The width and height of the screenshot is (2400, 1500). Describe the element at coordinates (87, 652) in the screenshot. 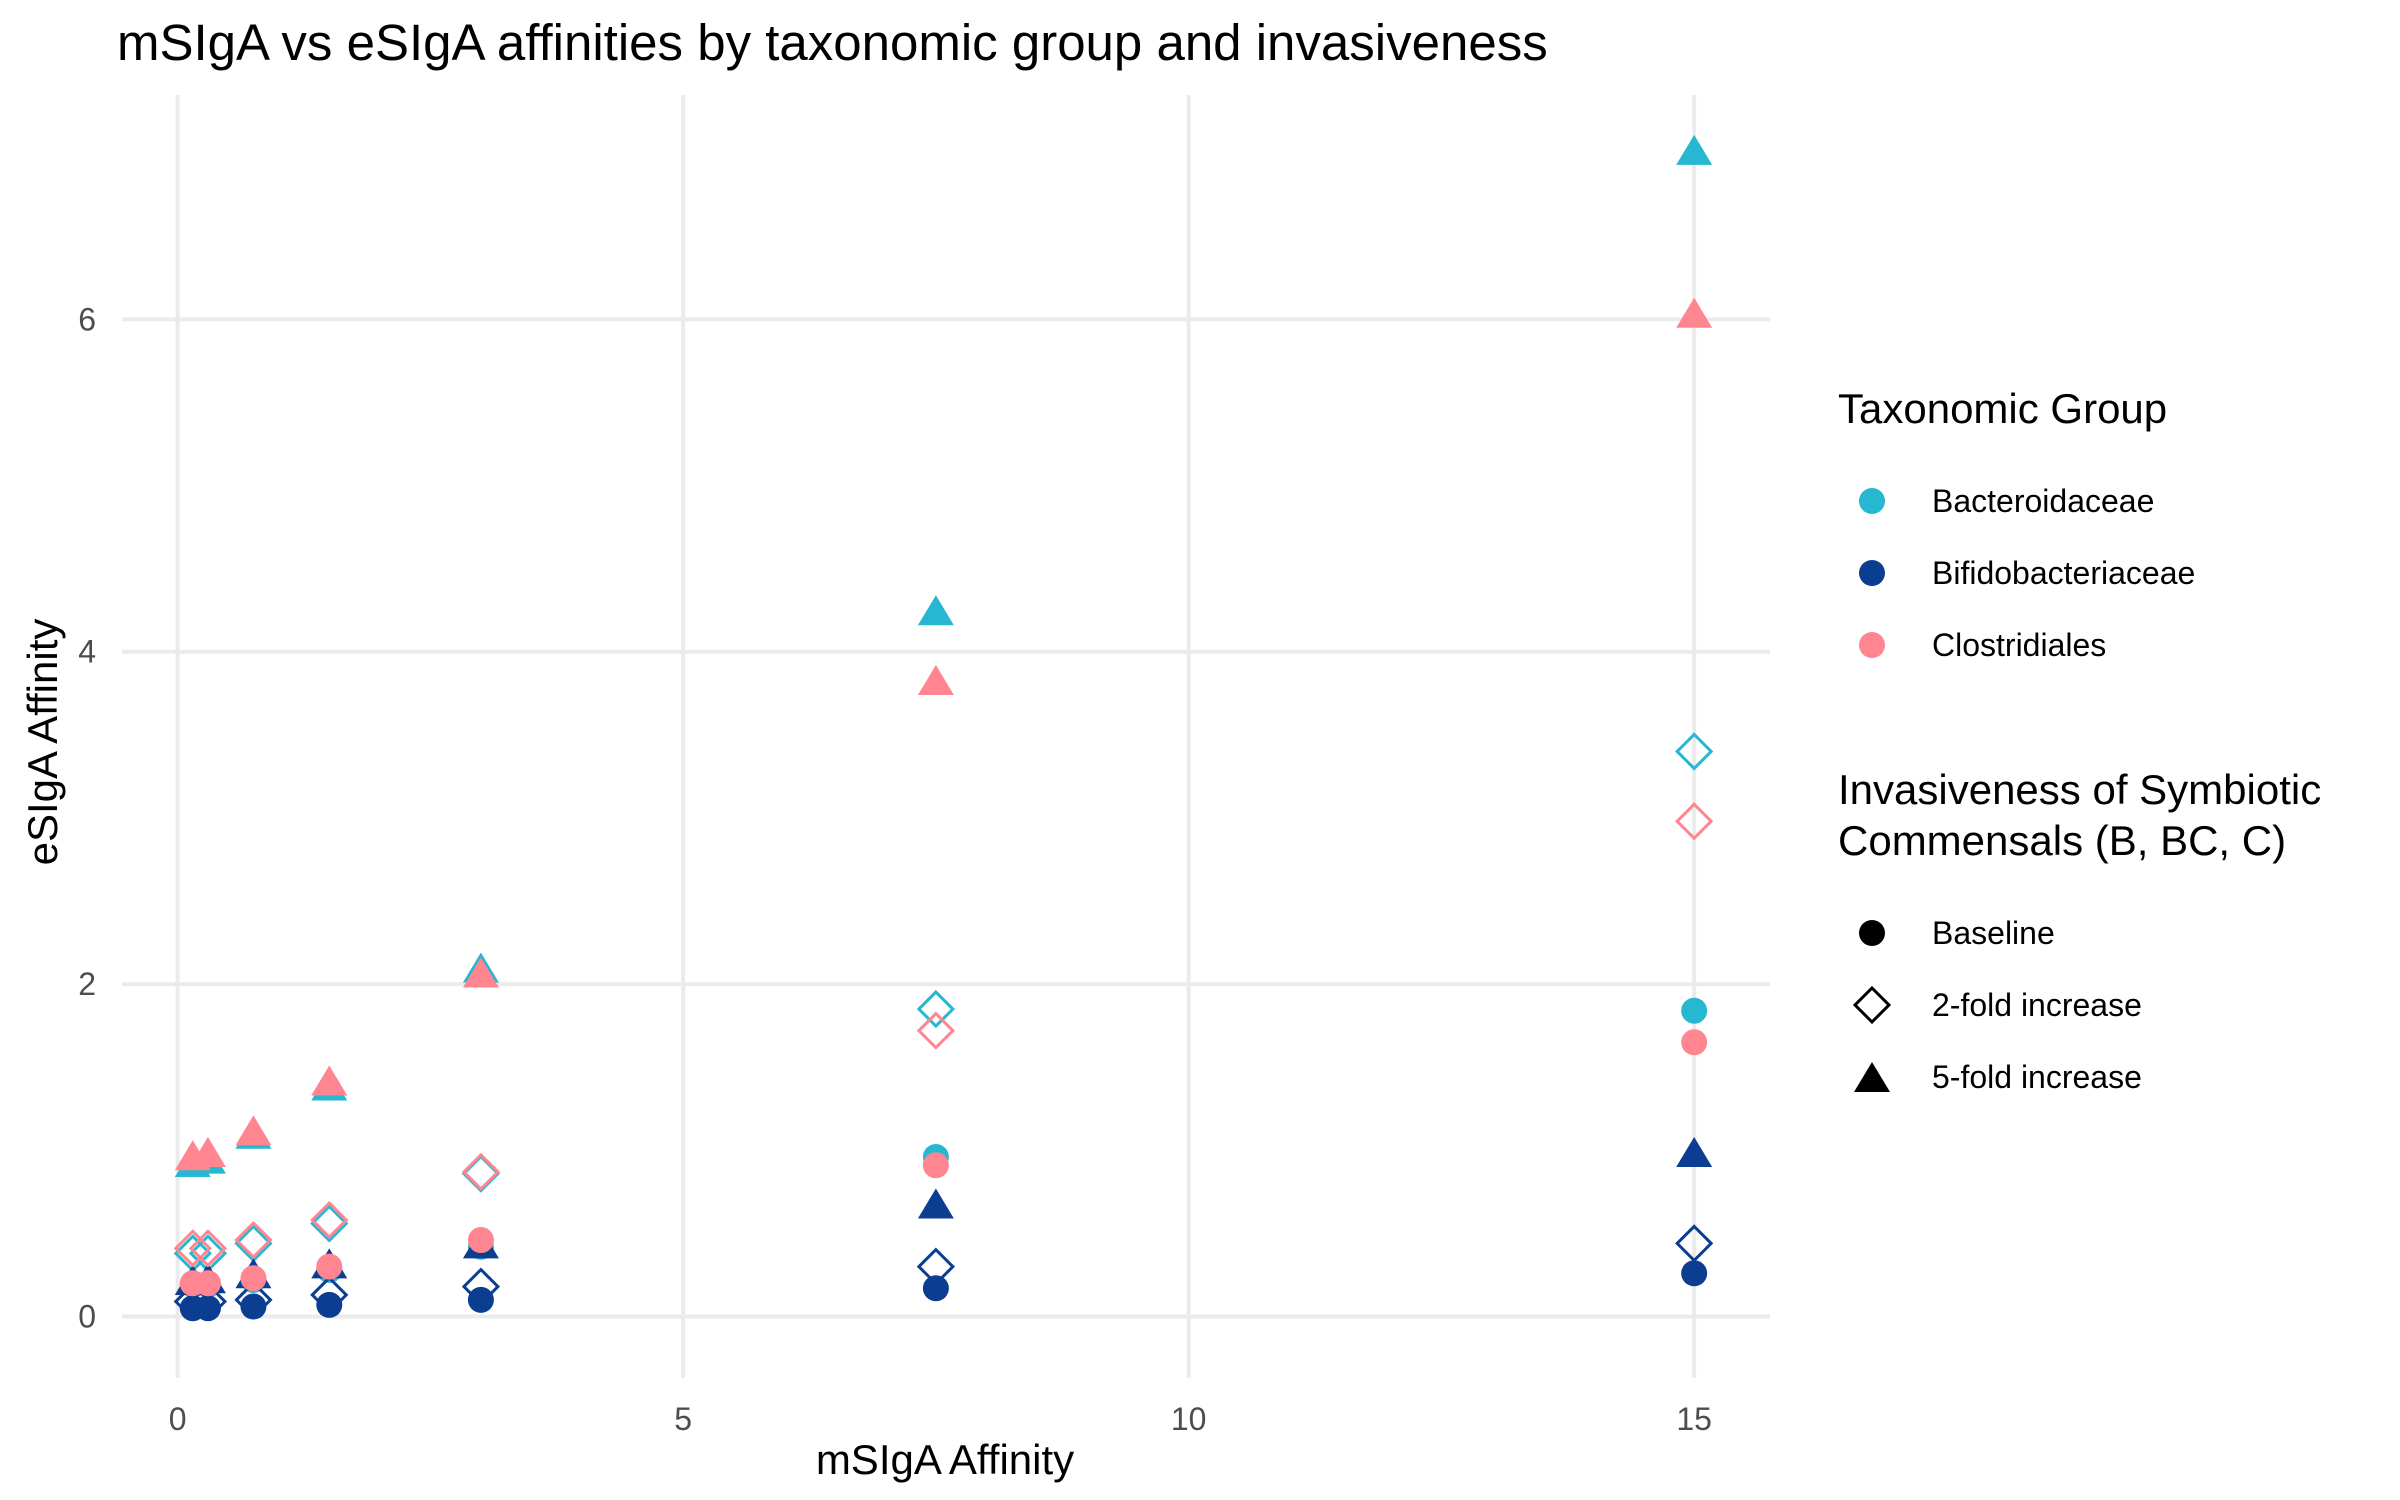

I see `y-tick-label: 4` at that location.